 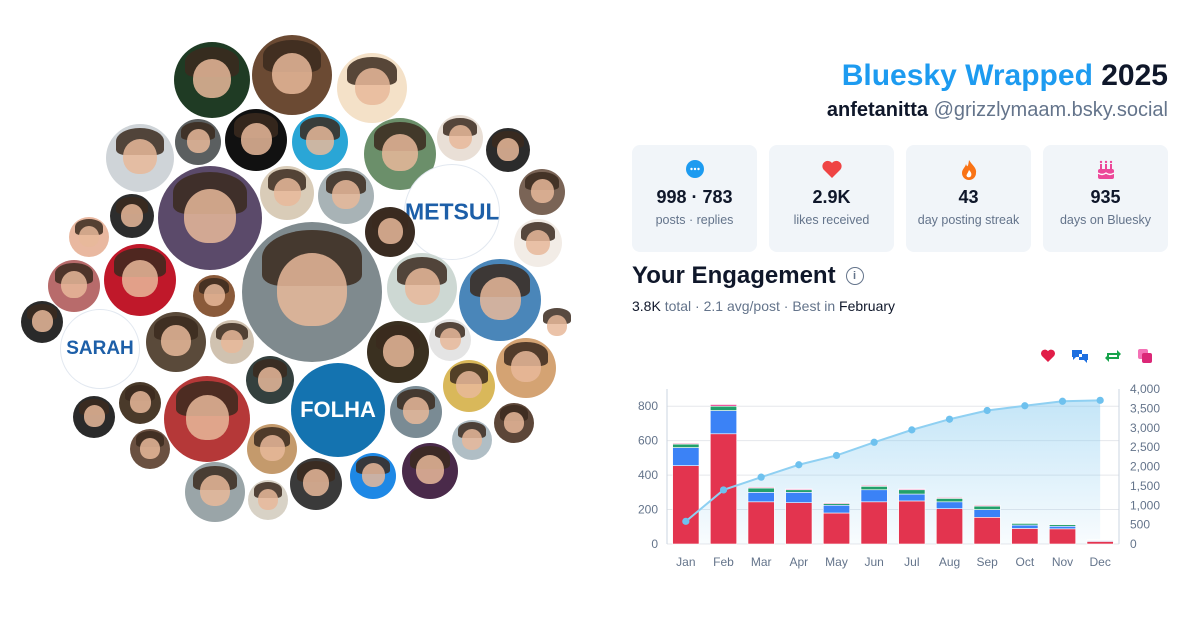 I want to click on stat-label: posts · replies, so click(x=694, y=220).